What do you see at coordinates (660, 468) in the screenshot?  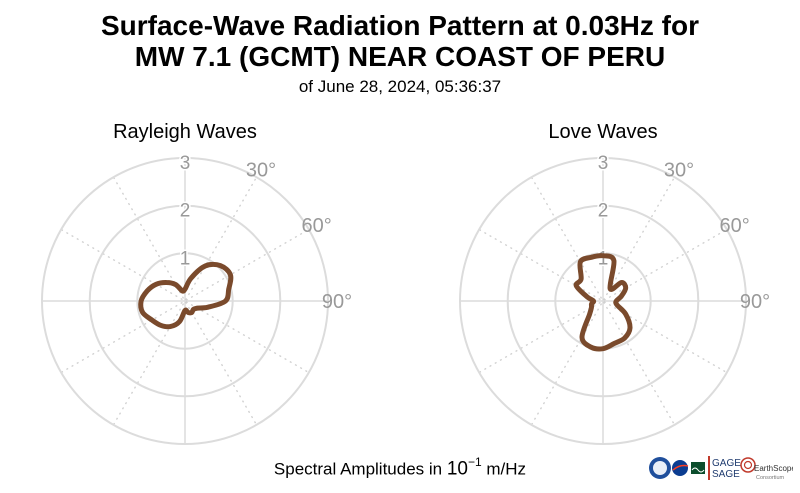 I see `nsf-logo` at bounding box center [660, 468].